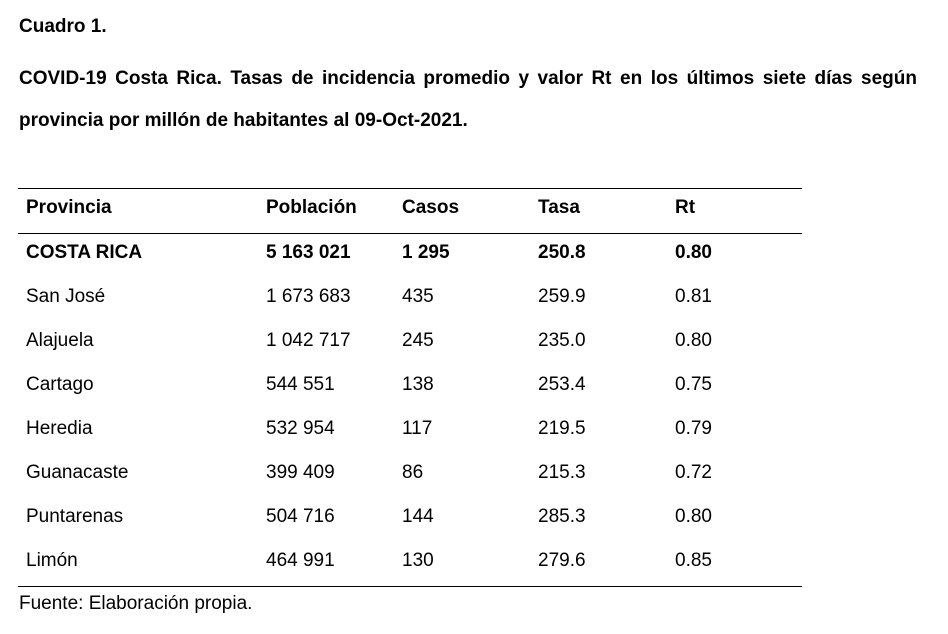 The width and height of the screenshot is (948, 634). What do you see at coordinates (52, 560) in the screenshot?
I see `cell-provincia: Limón` at bounding box center [52, 560].